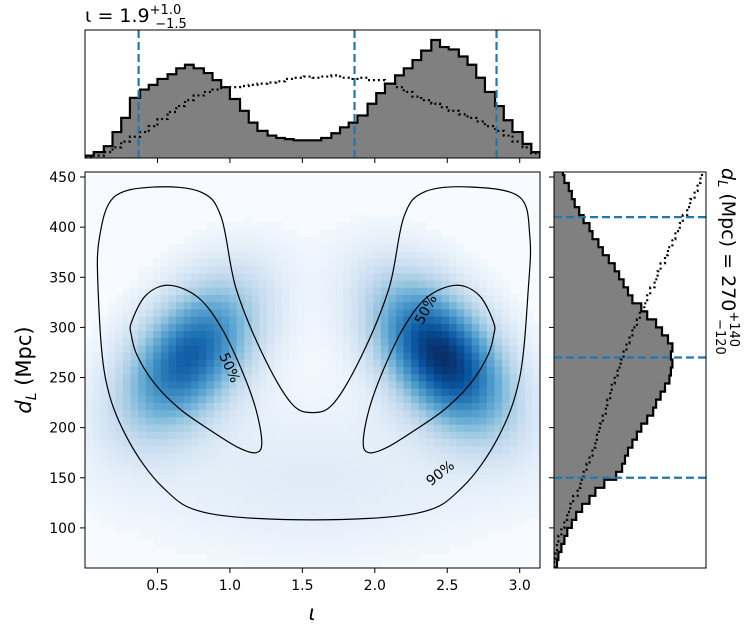  Describe the element at coordinates (613, 370) in the screenshot. I see `distance-hist-fill` at that location.